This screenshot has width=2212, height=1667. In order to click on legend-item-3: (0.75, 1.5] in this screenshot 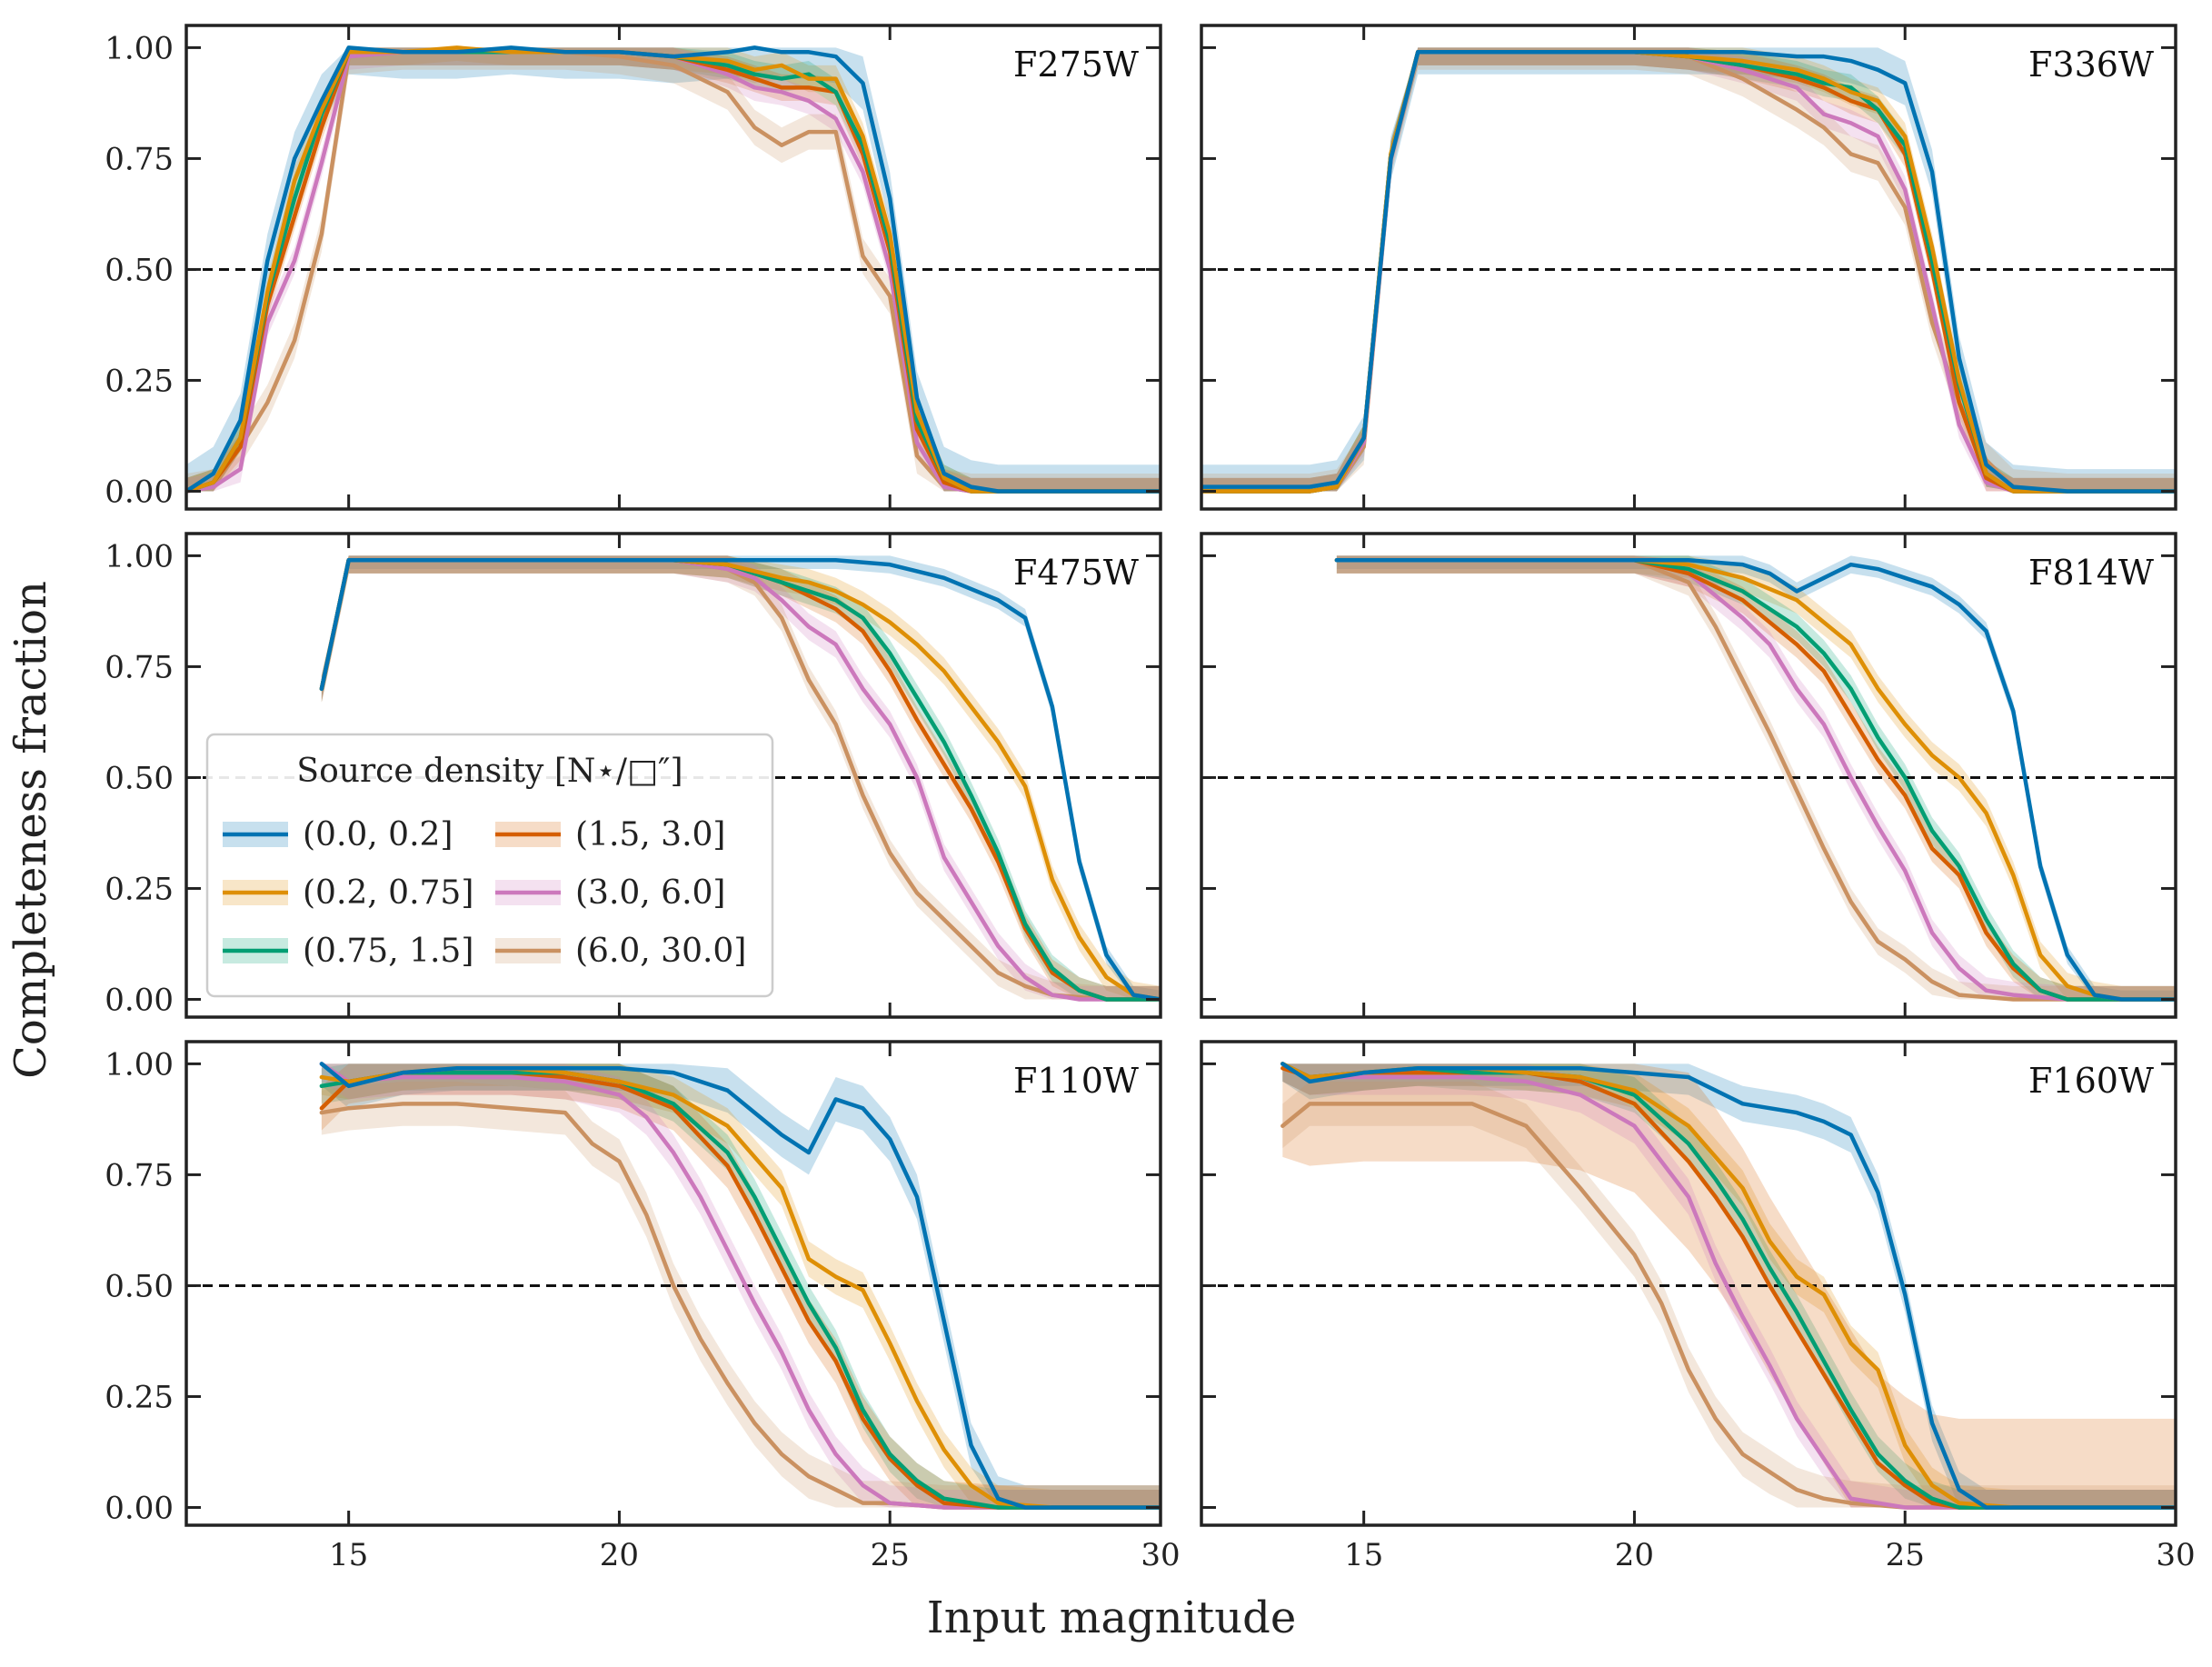, I will do `click(348, 951)`.